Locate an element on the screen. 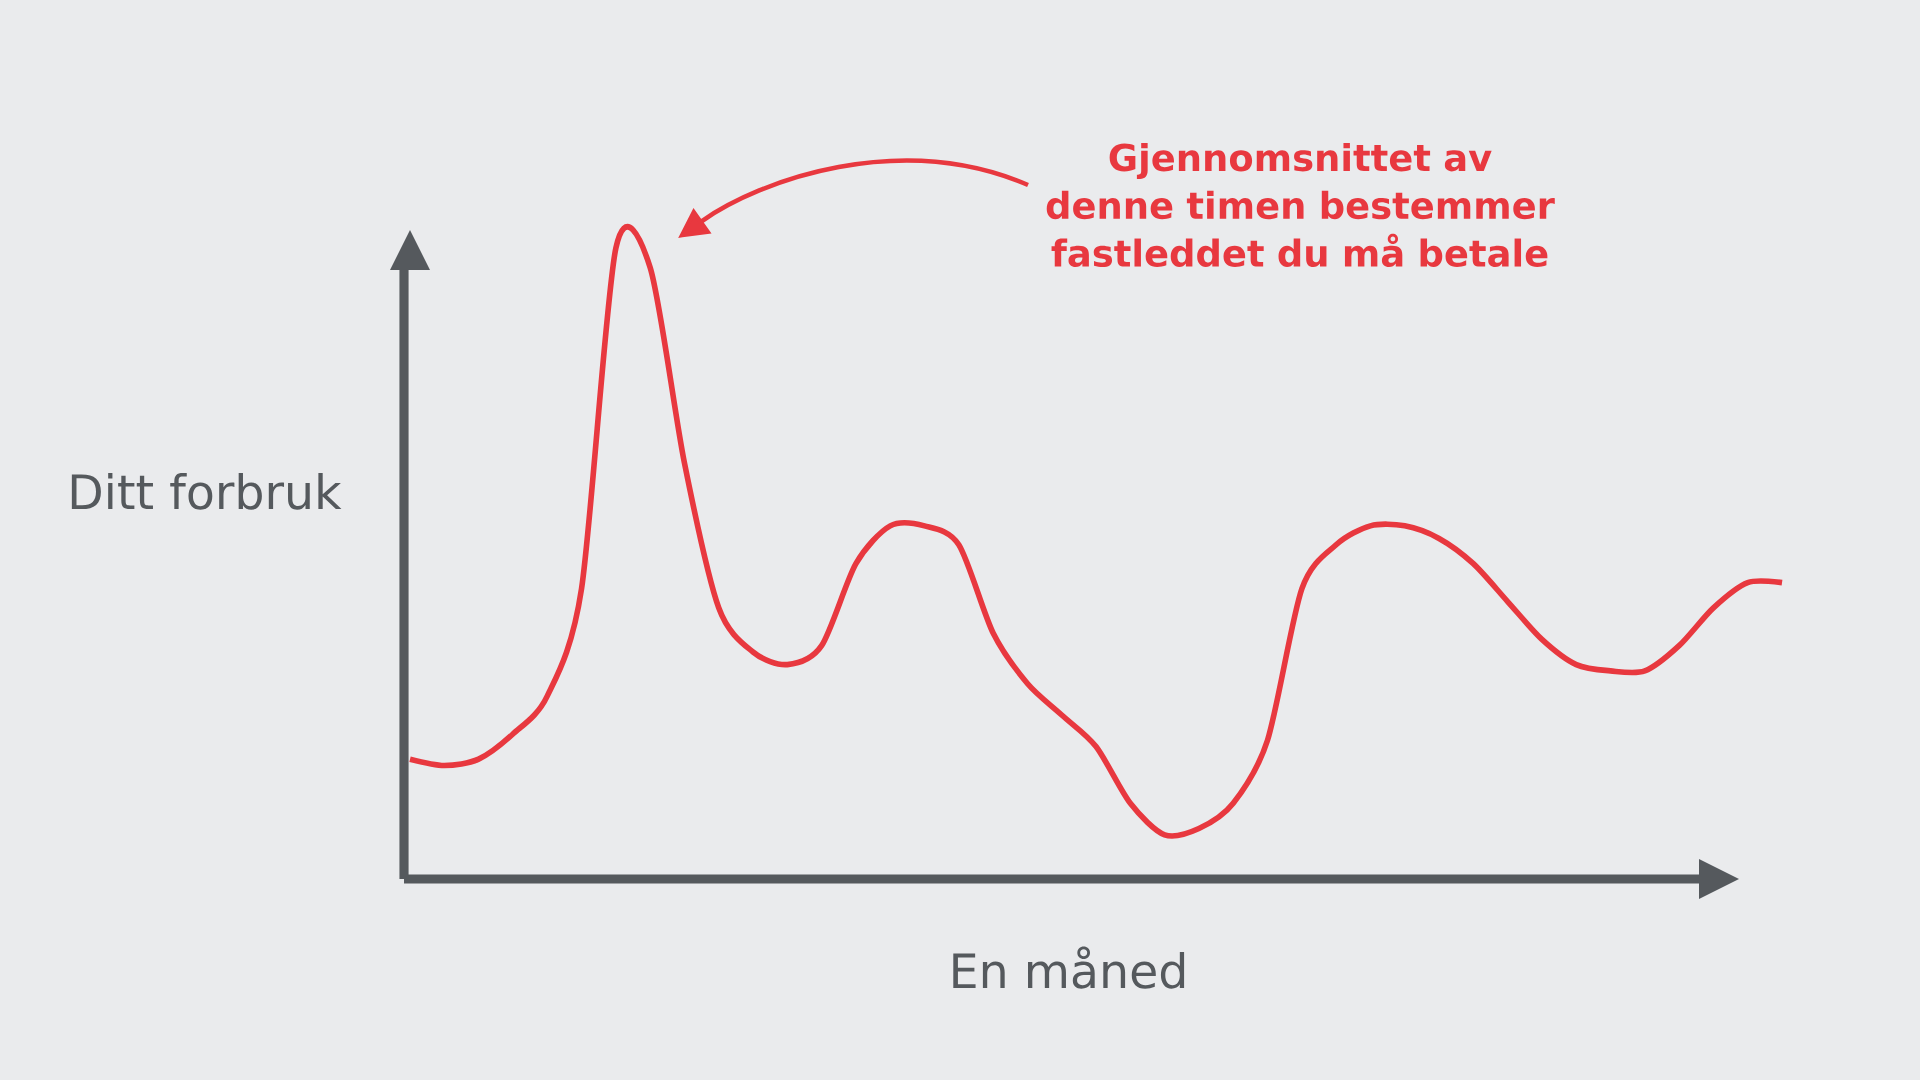 Image resolution: width=1920 pixels, height=1080 pixels. annotation: Gjennomsnittet av denne timen bestemmer fastleddet du må betale is located at coordinates (1300, 205).